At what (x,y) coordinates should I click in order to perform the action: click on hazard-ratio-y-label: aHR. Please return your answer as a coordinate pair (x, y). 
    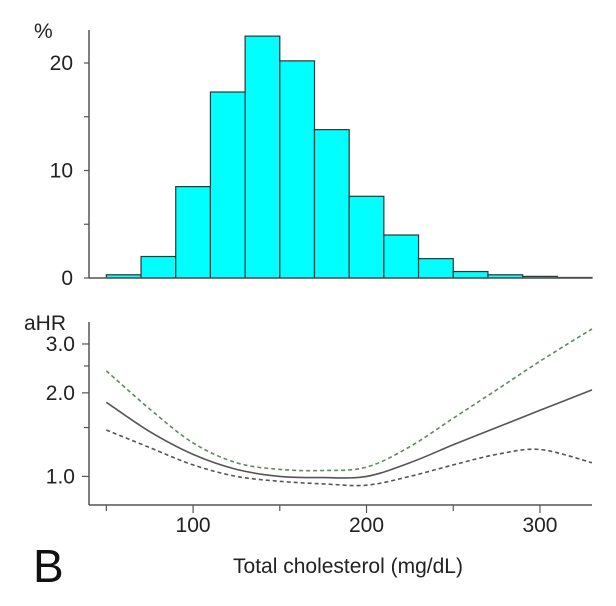
    Looking at the image, I should click on (45, 323).